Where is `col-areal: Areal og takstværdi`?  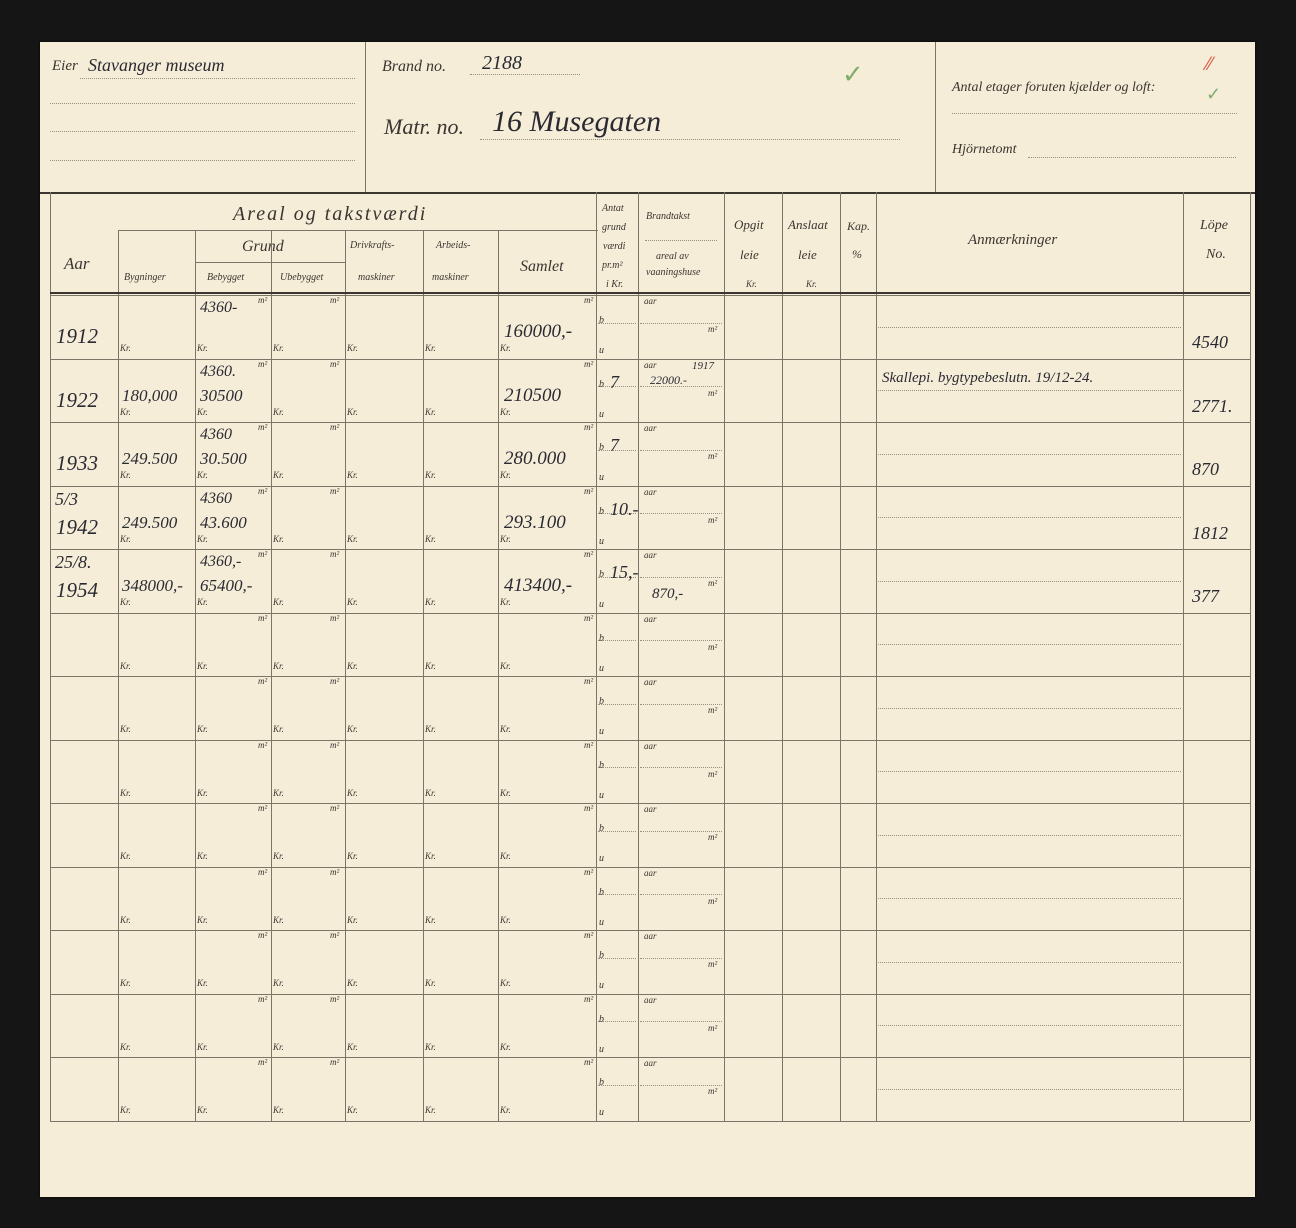 col-areal: Areal og takstværdi is located at coordinates (330, 214).